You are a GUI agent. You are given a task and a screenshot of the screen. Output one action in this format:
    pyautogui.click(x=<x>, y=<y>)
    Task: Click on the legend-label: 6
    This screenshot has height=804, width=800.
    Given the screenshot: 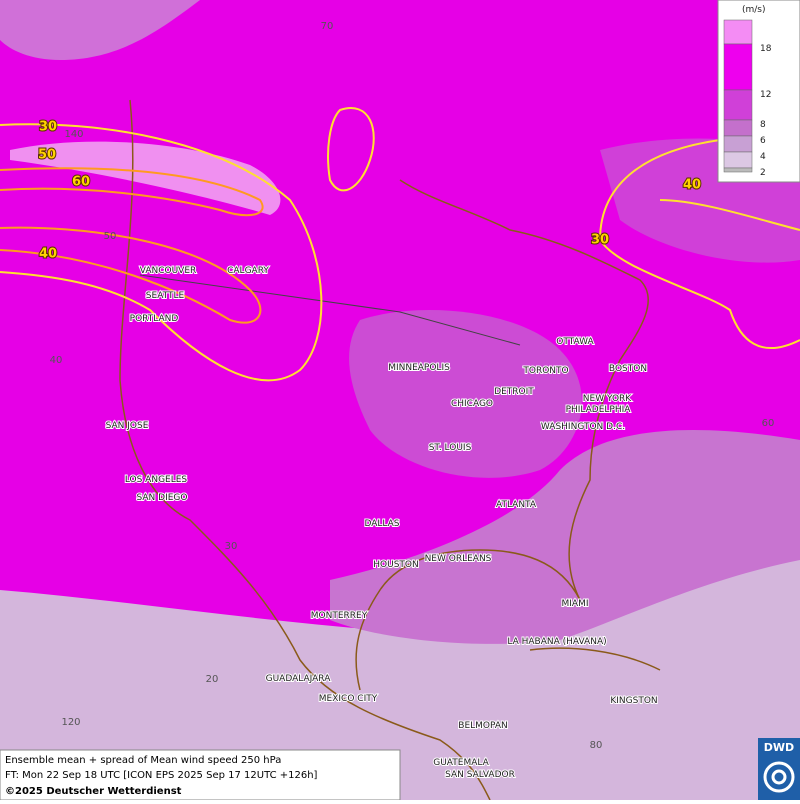 What is the action you would take?
    pyautogui.click(x=763, y=141)
    